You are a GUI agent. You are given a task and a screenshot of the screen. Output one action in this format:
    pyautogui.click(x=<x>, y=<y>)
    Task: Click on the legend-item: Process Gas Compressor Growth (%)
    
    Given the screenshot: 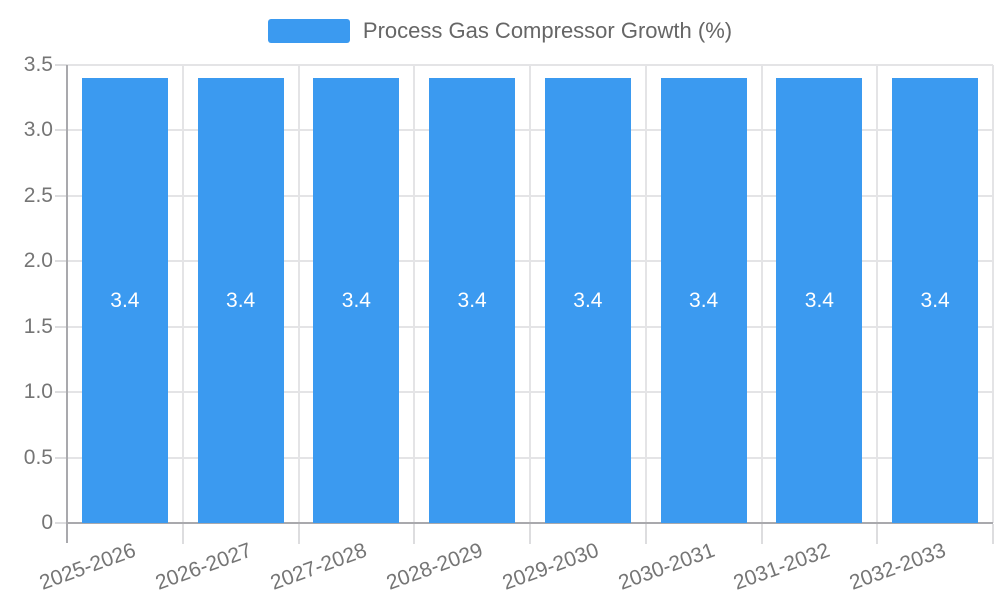 What is the action you would take?
    pyautogui.click(x=500, y=31)
    